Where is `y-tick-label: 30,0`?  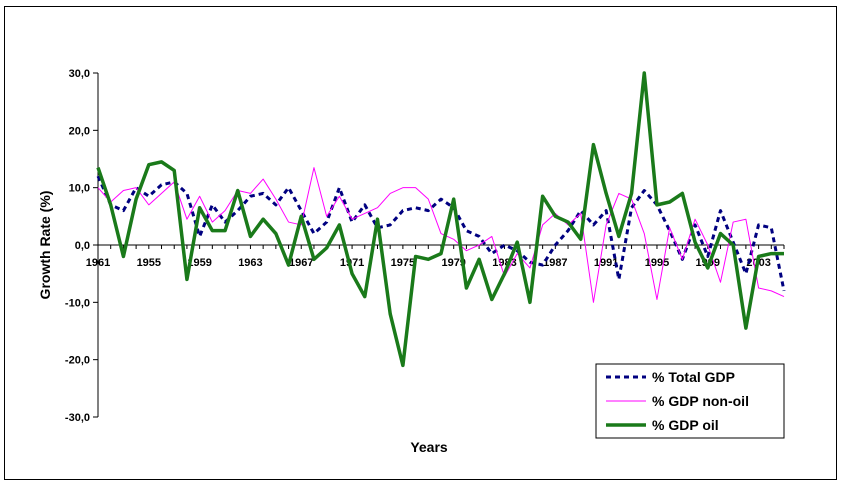
y-tick-label: 30,0 is located at coordinates (79, 74).